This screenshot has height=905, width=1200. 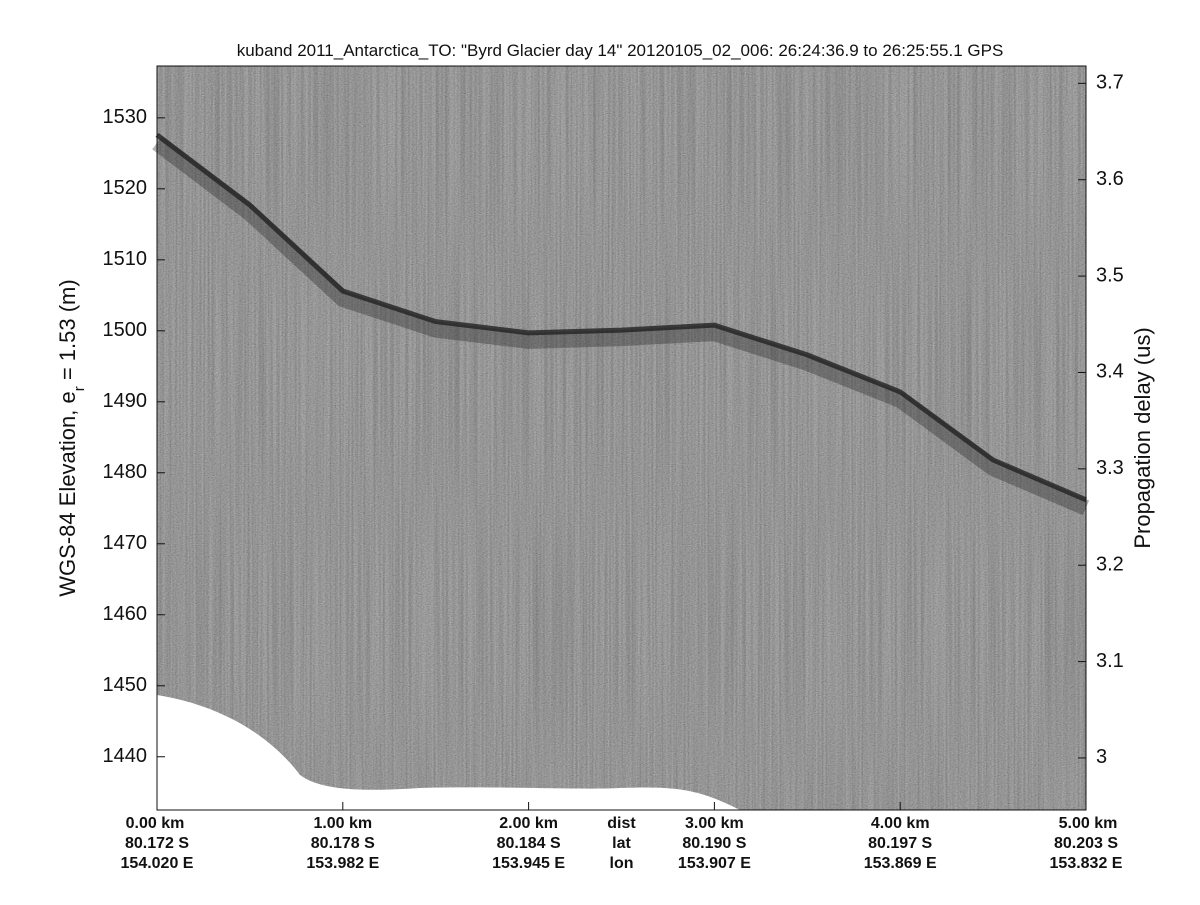 I want to click on y-tick-label: 1440, so click(x=125, y=756).